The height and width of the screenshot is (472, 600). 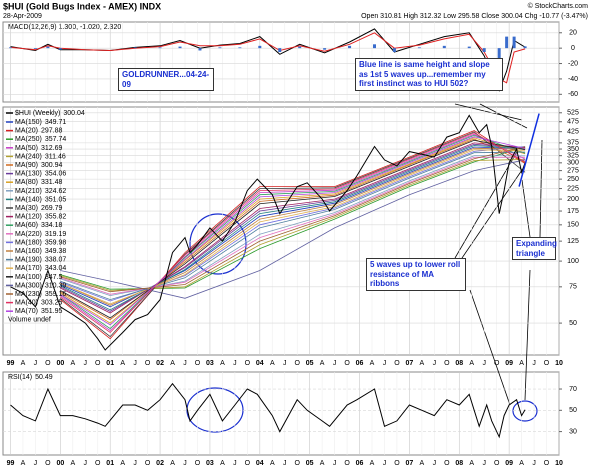 I want to click on x-tick-label: 05, so click(x=310, y=363).